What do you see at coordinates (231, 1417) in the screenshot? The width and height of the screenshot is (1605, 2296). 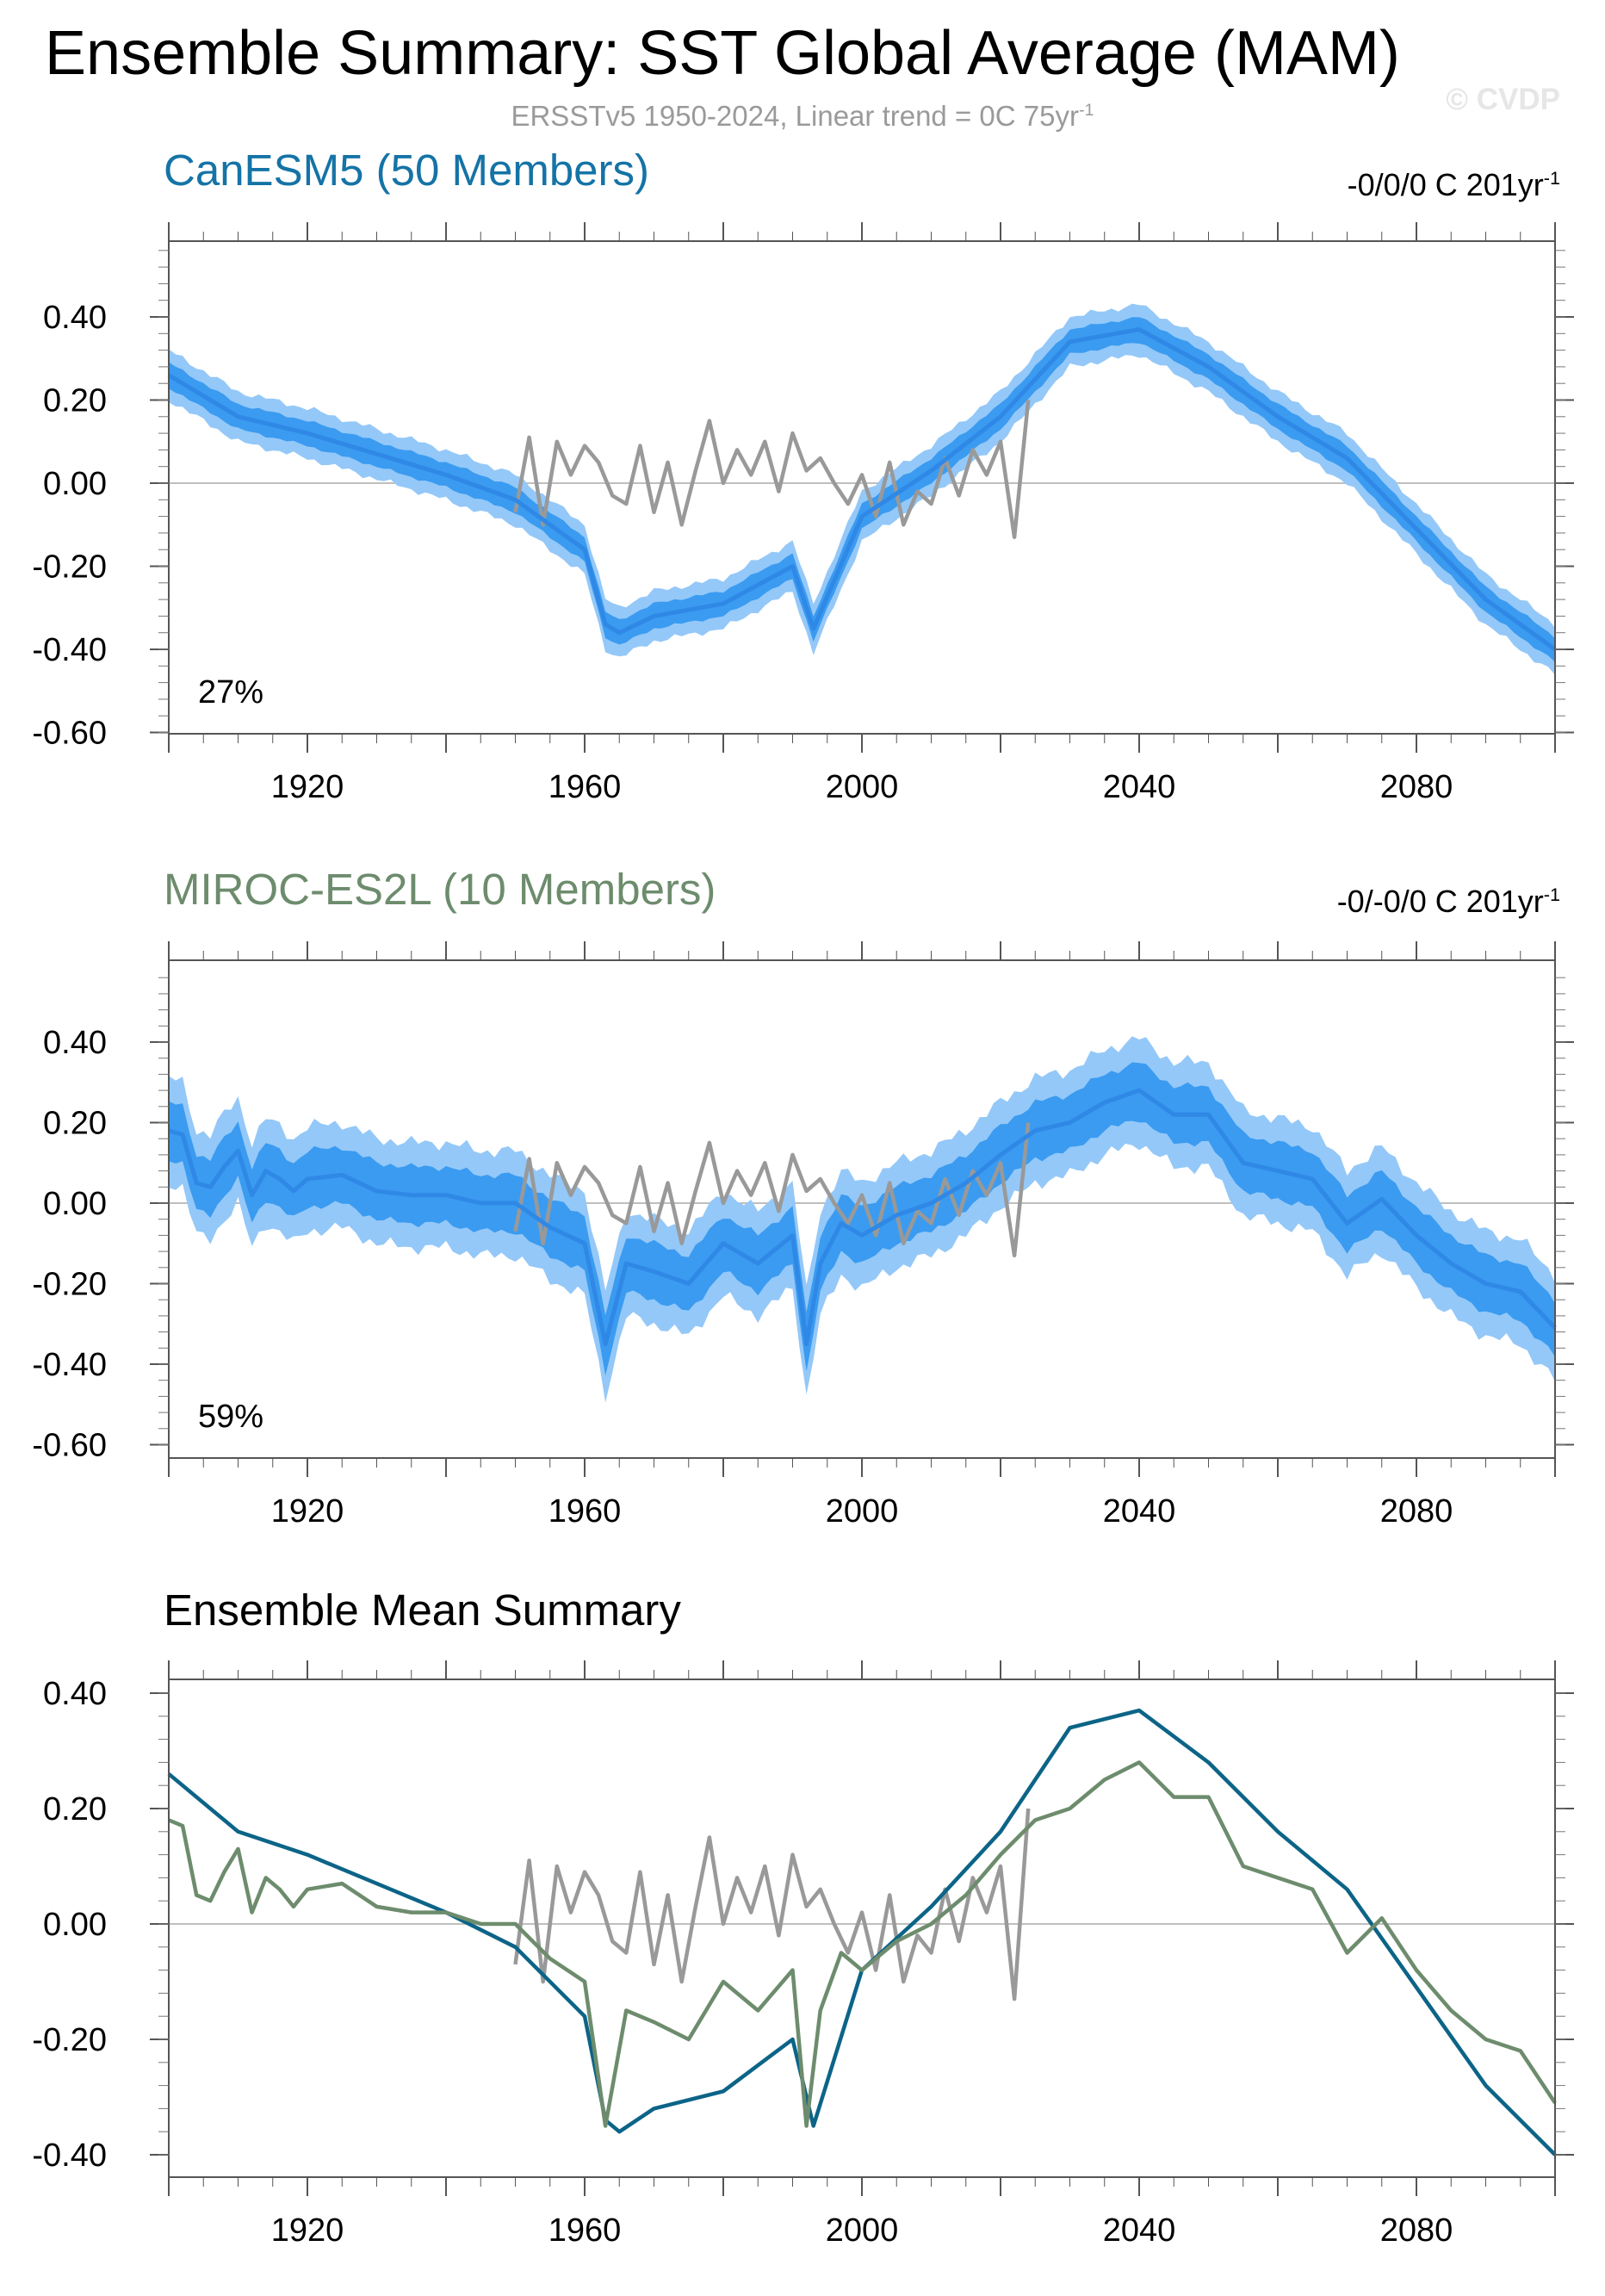 I see `percent-label: 59%` at bounding box center [231, 1417].